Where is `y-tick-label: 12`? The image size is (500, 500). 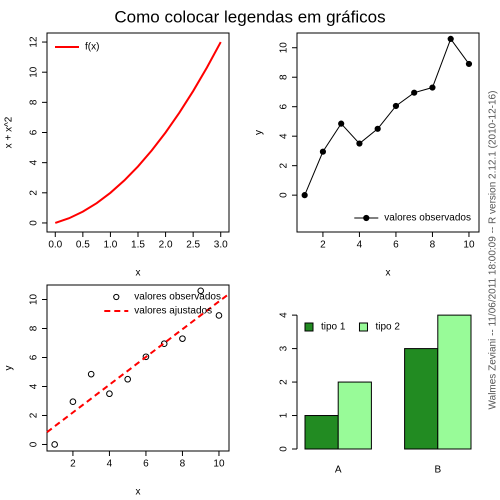 y-tick-label: 12 is located at coordinates (34, 42).